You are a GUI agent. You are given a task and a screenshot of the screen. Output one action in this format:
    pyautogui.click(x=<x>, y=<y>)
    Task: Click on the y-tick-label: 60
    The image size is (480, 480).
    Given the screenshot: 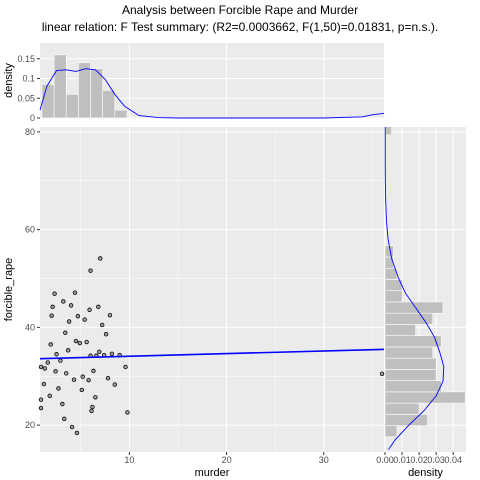 What is the action you would take?
    pyautogui.click(x=30, y=230)
    